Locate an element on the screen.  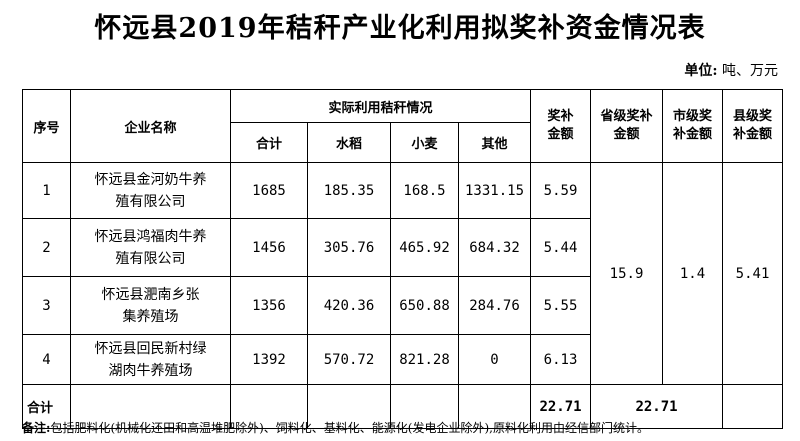
row-total: 1456 is located at coordinates (269, 247).